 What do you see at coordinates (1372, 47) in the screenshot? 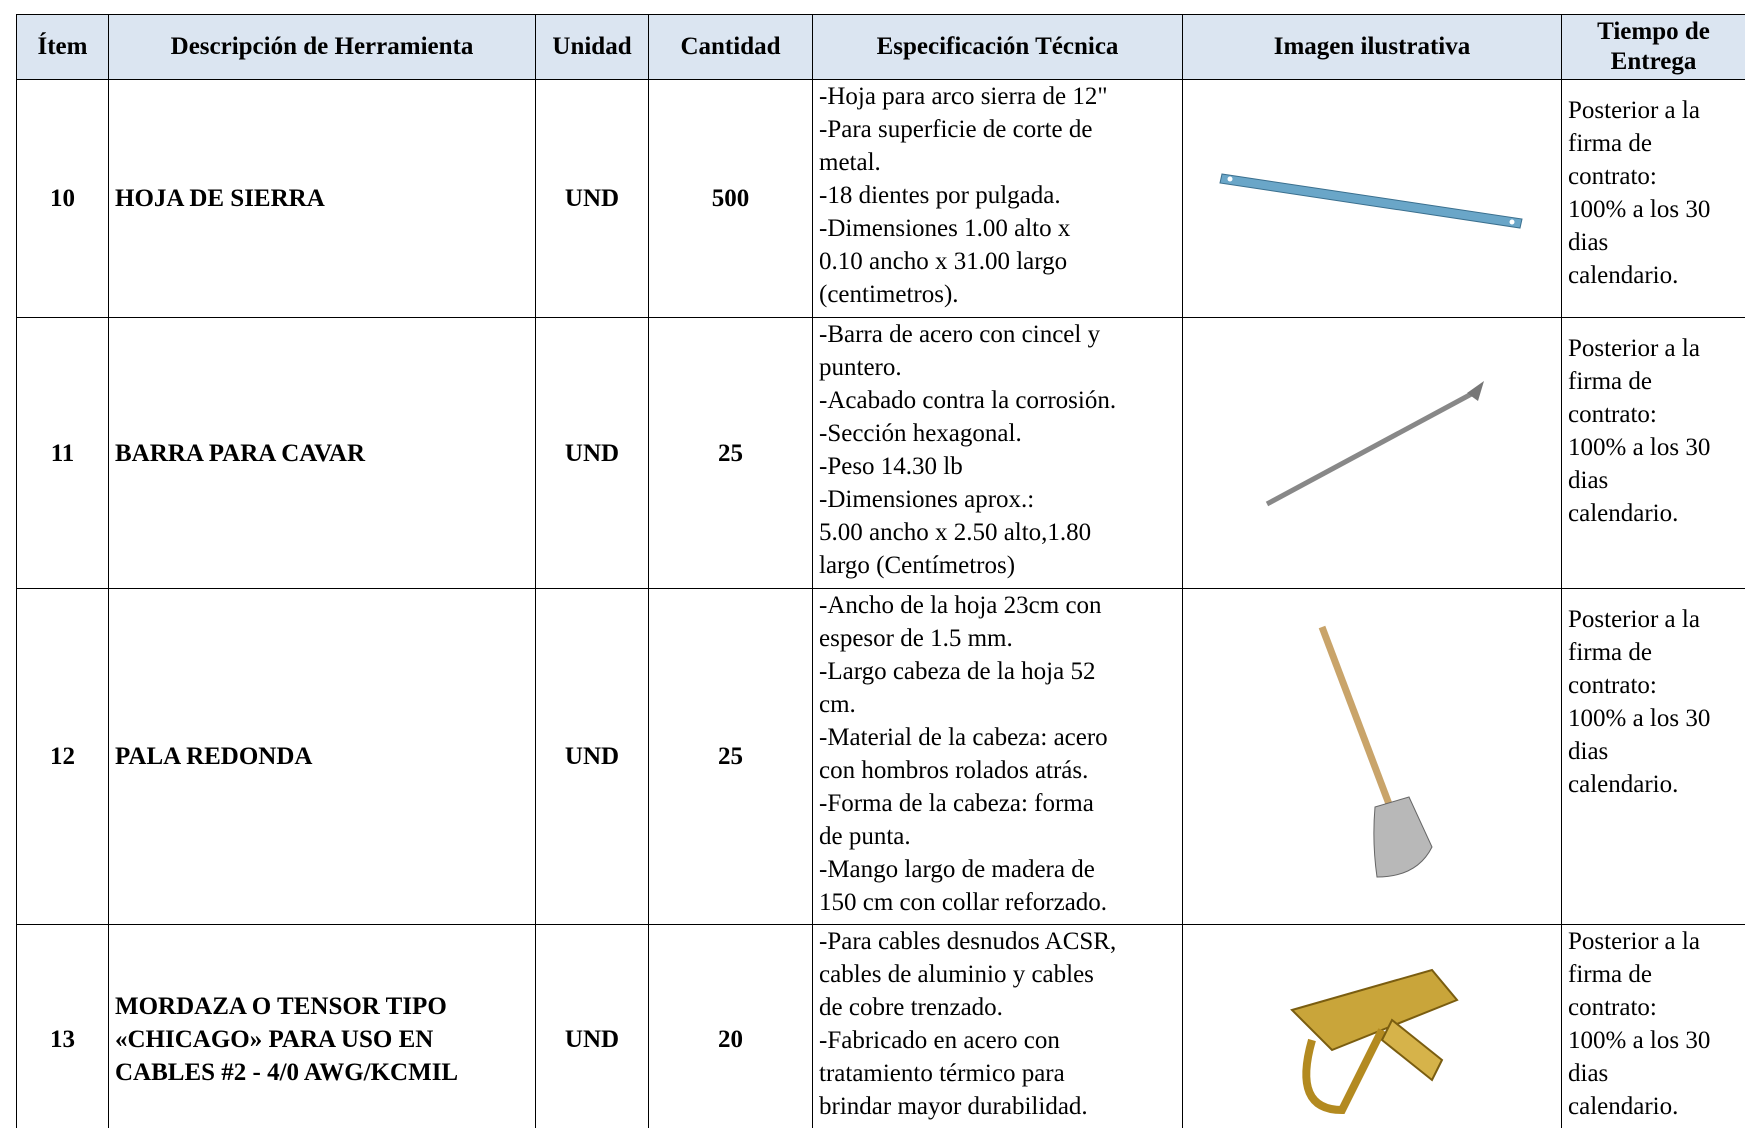
I see `header-cell: Imagen ilustrativa` at bounding box center [1372, 47].